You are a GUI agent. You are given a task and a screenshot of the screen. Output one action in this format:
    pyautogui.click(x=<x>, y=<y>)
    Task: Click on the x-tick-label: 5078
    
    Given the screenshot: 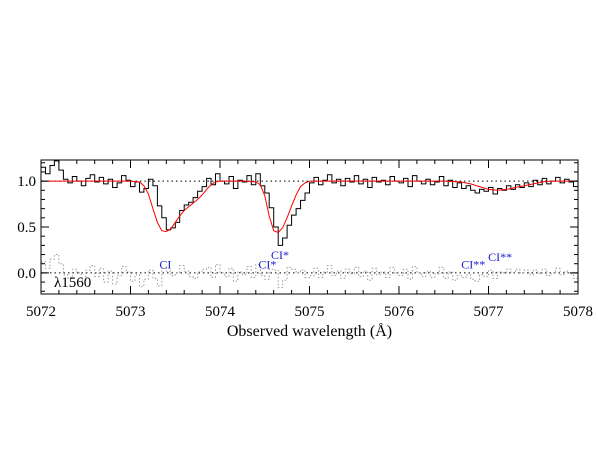 What is the action you would take?
    pyautogui.click(x=578, y=312)
    